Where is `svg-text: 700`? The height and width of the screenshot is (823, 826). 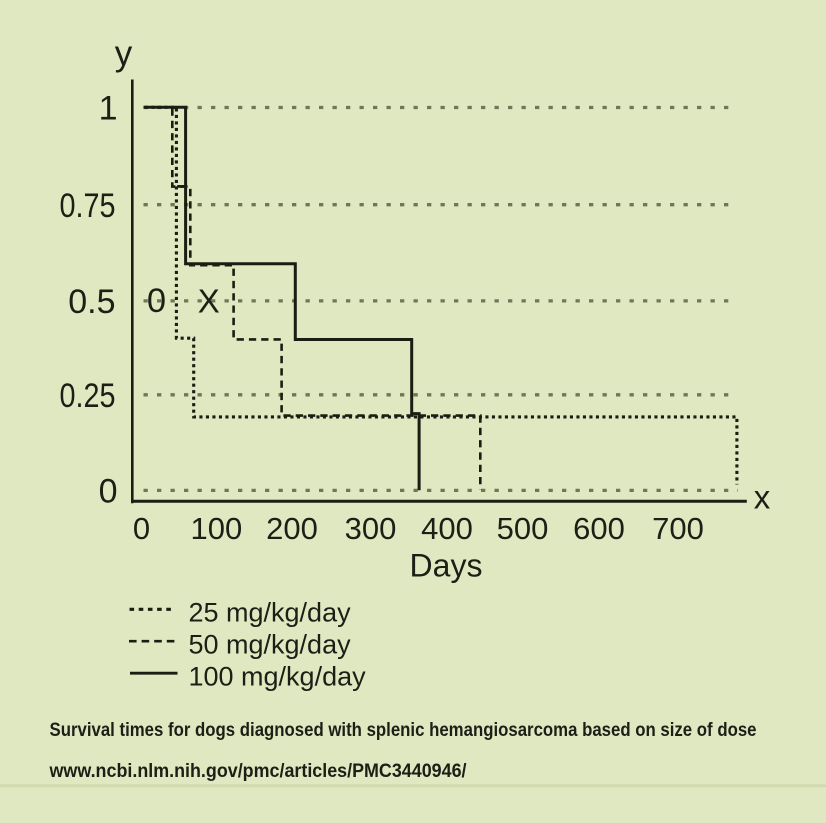
svg-text: 700 is located at coordinates (678, 528).